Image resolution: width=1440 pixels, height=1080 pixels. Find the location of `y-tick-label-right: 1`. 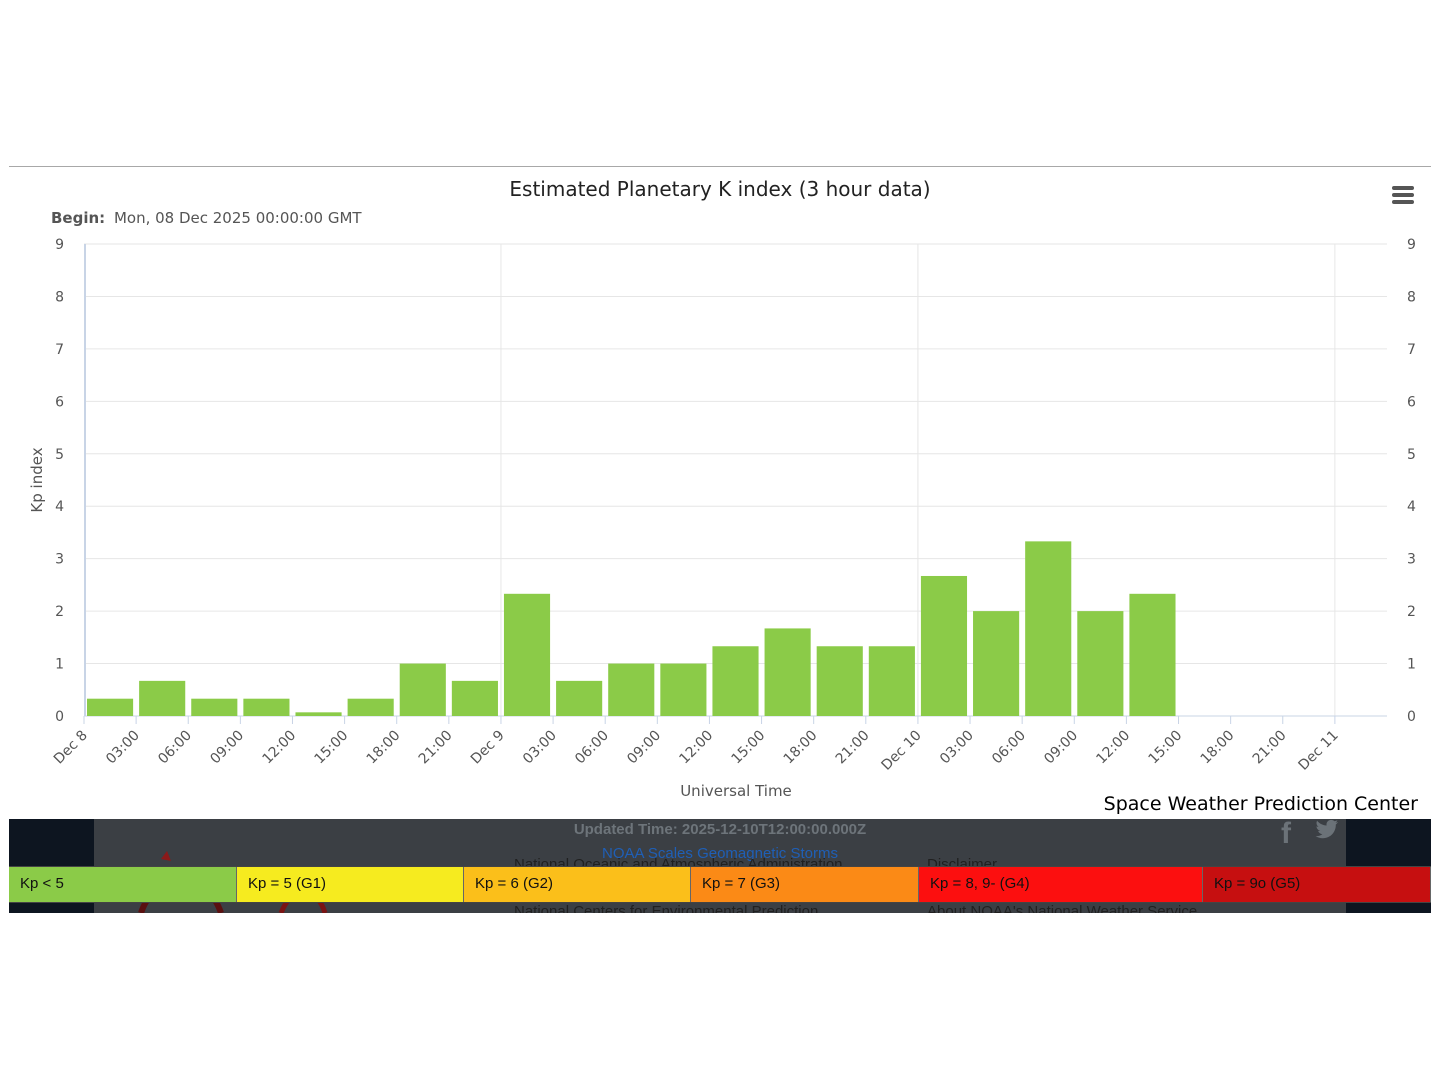

y-tick-label-right: 1 is located at coordinates (1411, 665).